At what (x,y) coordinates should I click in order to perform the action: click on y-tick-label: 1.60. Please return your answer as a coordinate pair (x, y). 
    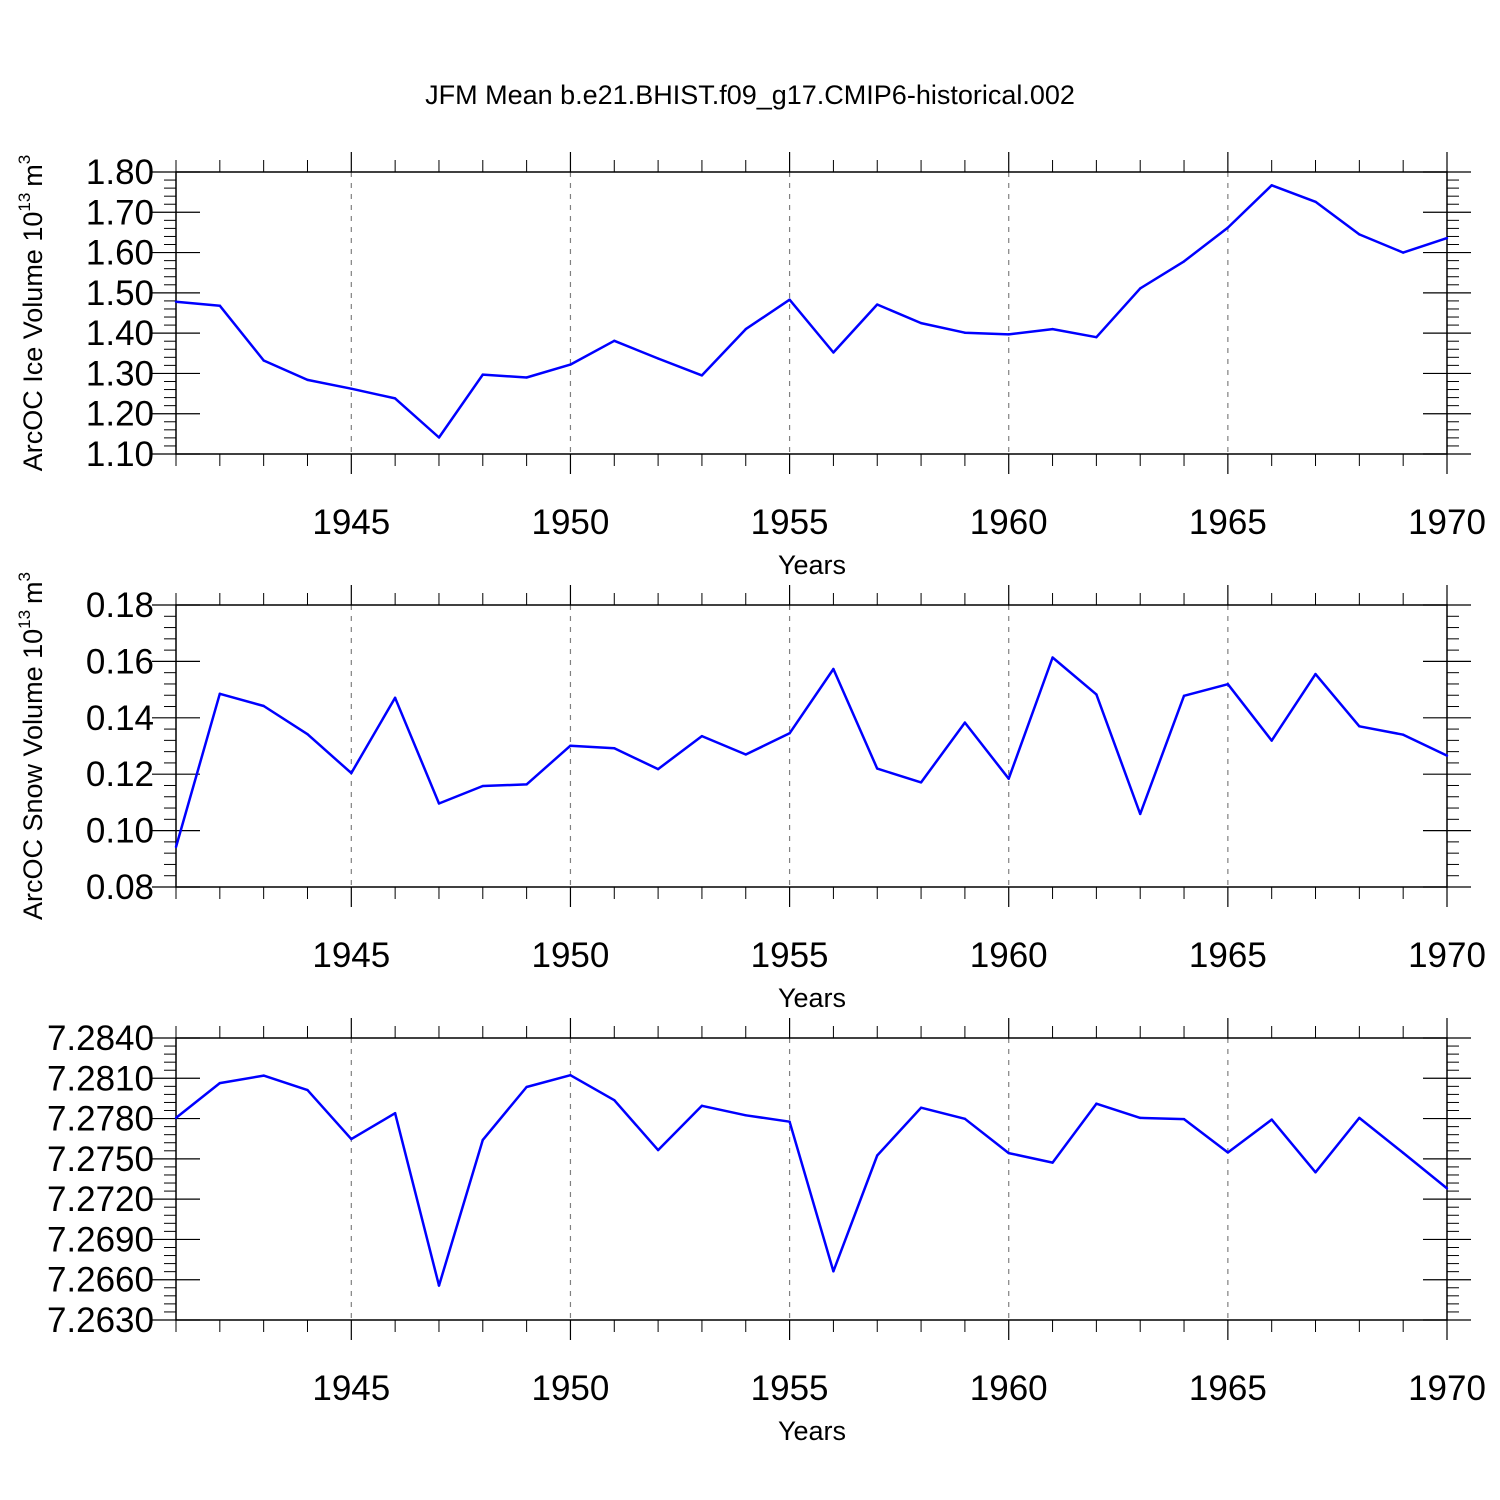
    Looking at the image, I should click on (120, 253).